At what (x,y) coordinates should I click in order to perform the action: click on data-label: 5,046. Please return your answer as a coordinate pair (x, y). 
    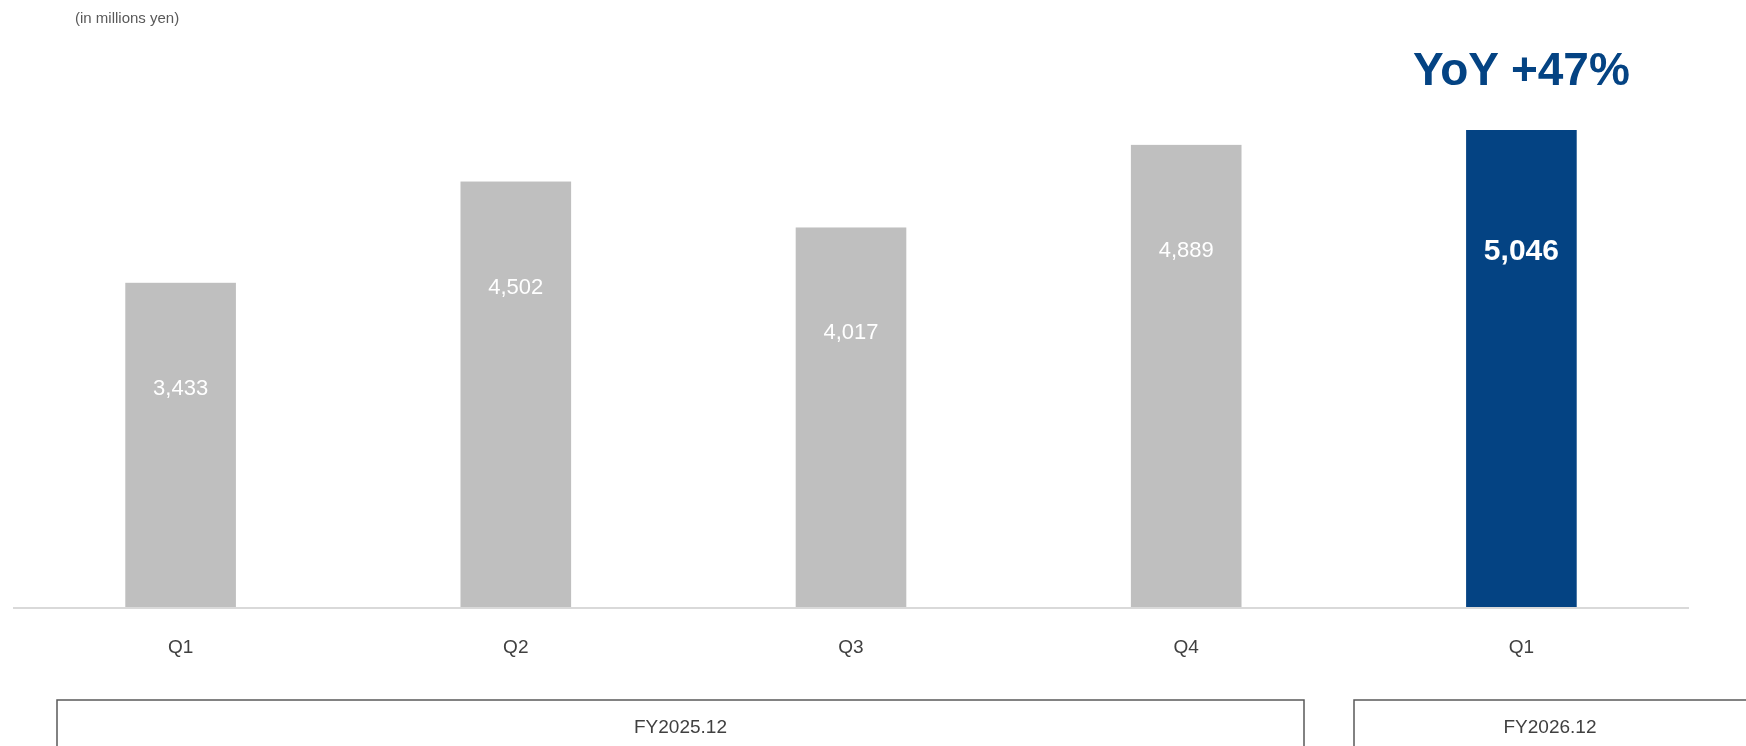
    Looking at the image, I should click on (1521, 249).